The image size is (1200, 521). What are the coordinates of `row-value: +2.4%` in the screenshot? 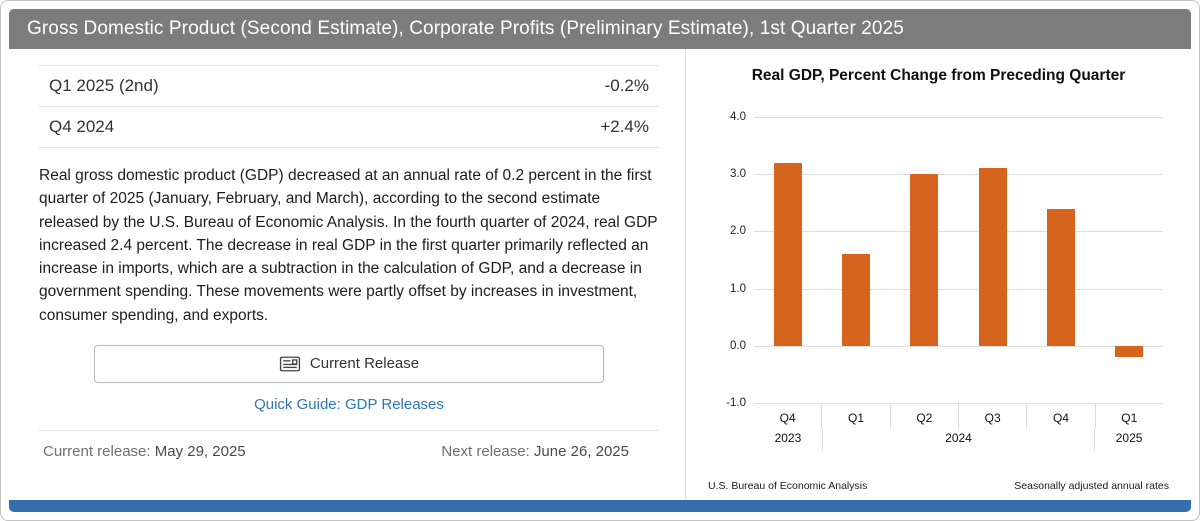 It's located at (624, 126).